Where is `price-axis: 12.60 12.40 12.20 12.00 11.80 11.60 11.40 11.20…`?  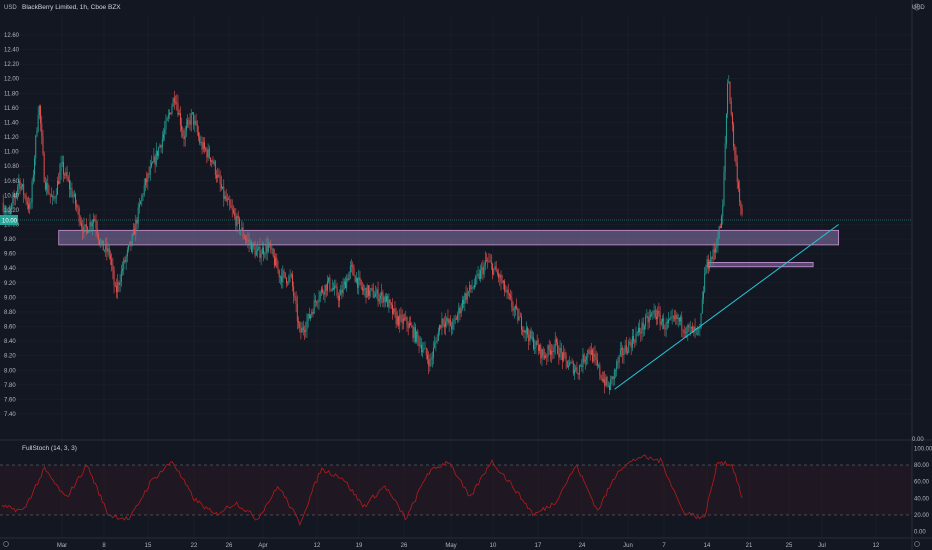
price-axis: 12.60 12.40 12.20 12.00 11.80 11.60 11.40 11.20… is located at coordinates (12, 225).